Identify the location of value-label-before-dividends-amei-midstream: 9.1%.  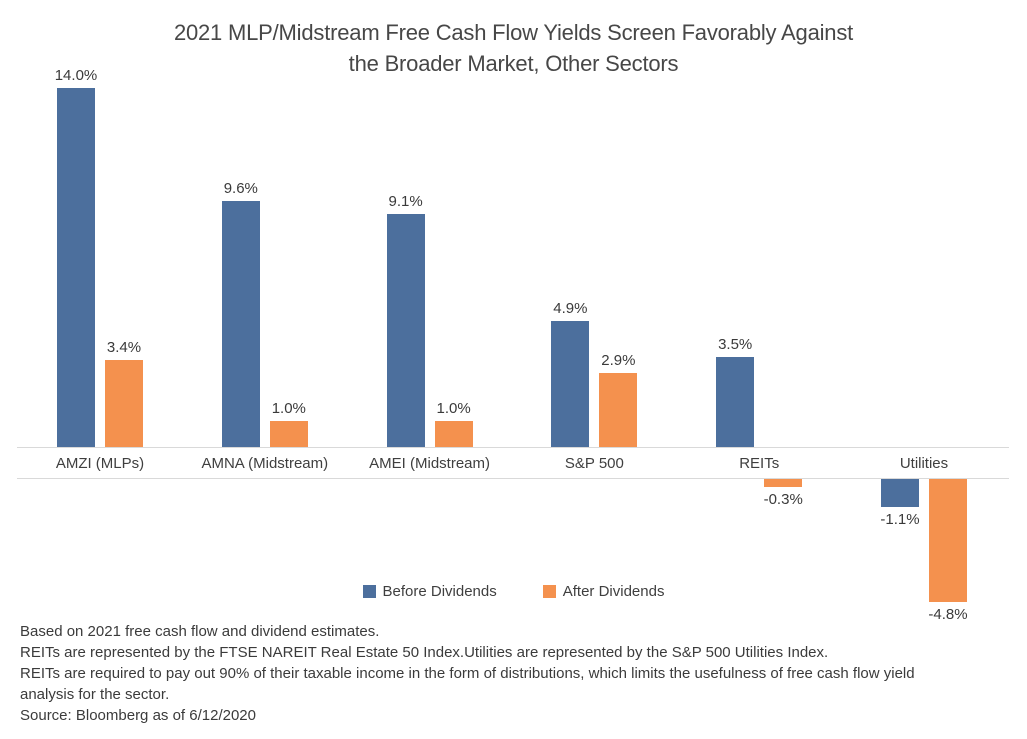
(405, 201).